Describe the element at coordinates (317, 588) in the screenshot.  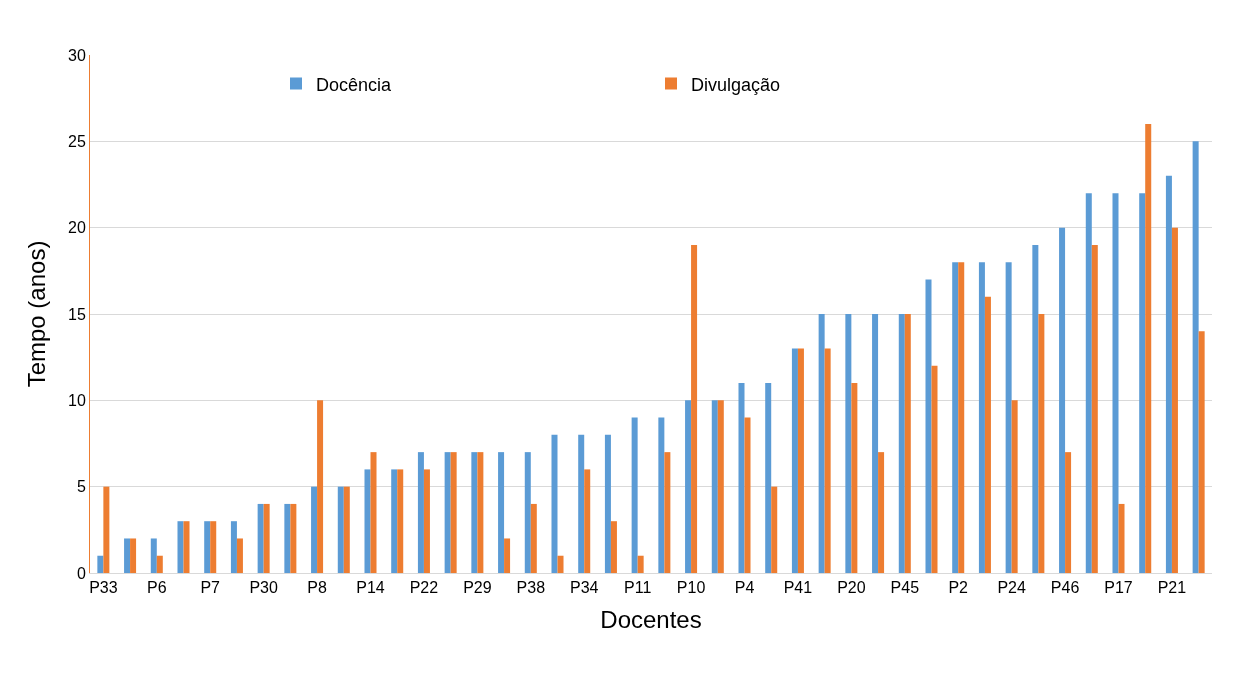
I see `x-tick-label: P8` at that location.